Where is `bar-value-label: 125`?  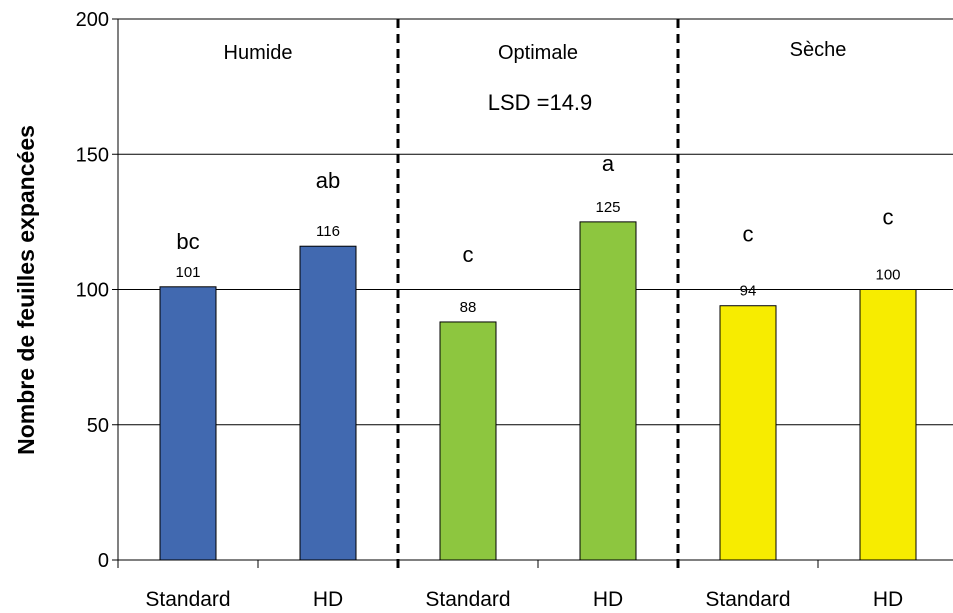
bar-value-label: 125 is located at coordinates (607, 207).